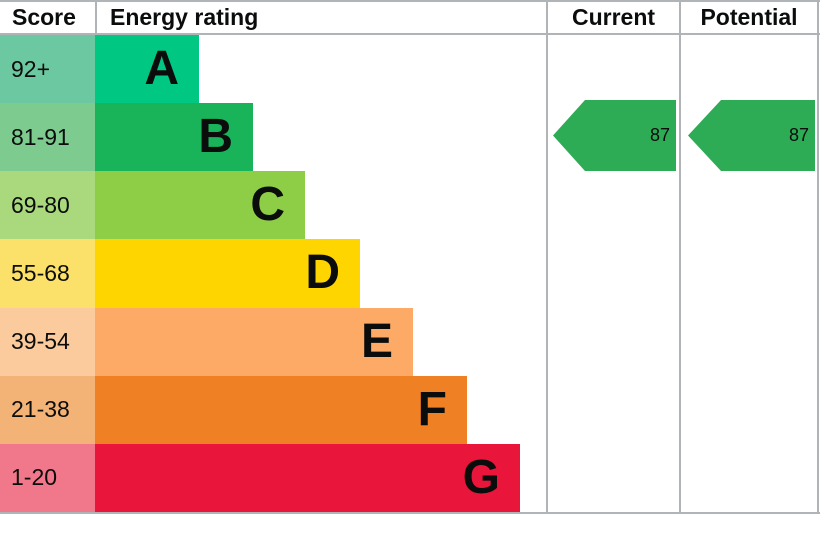  I want to click on score-range-d: 55-68, so click(47, 273).